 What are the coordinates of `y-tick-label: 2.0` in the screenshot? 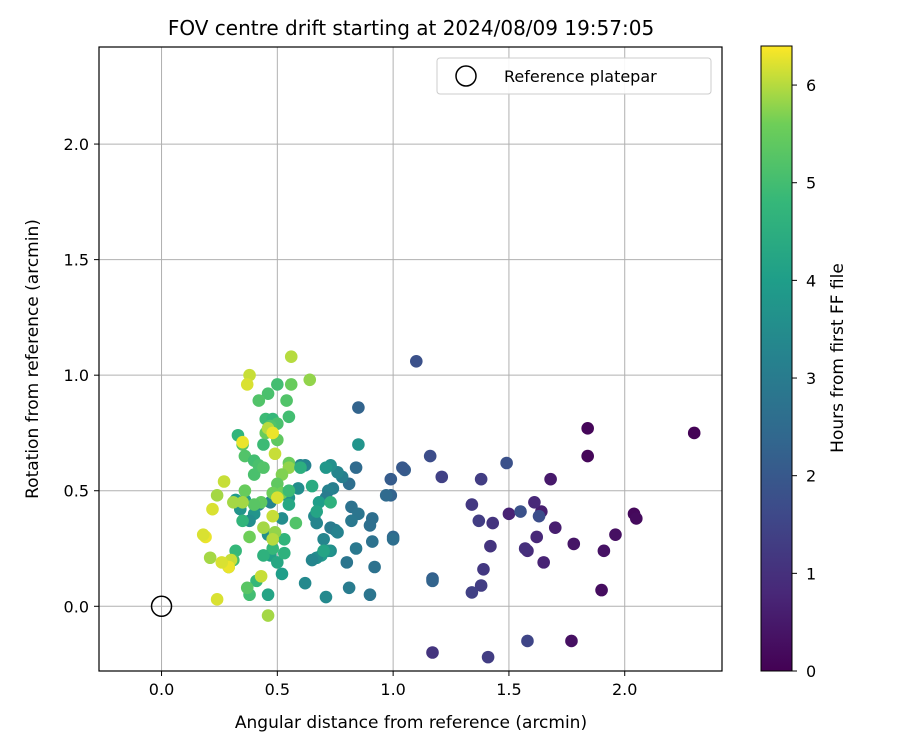 It's located at (76, 144).